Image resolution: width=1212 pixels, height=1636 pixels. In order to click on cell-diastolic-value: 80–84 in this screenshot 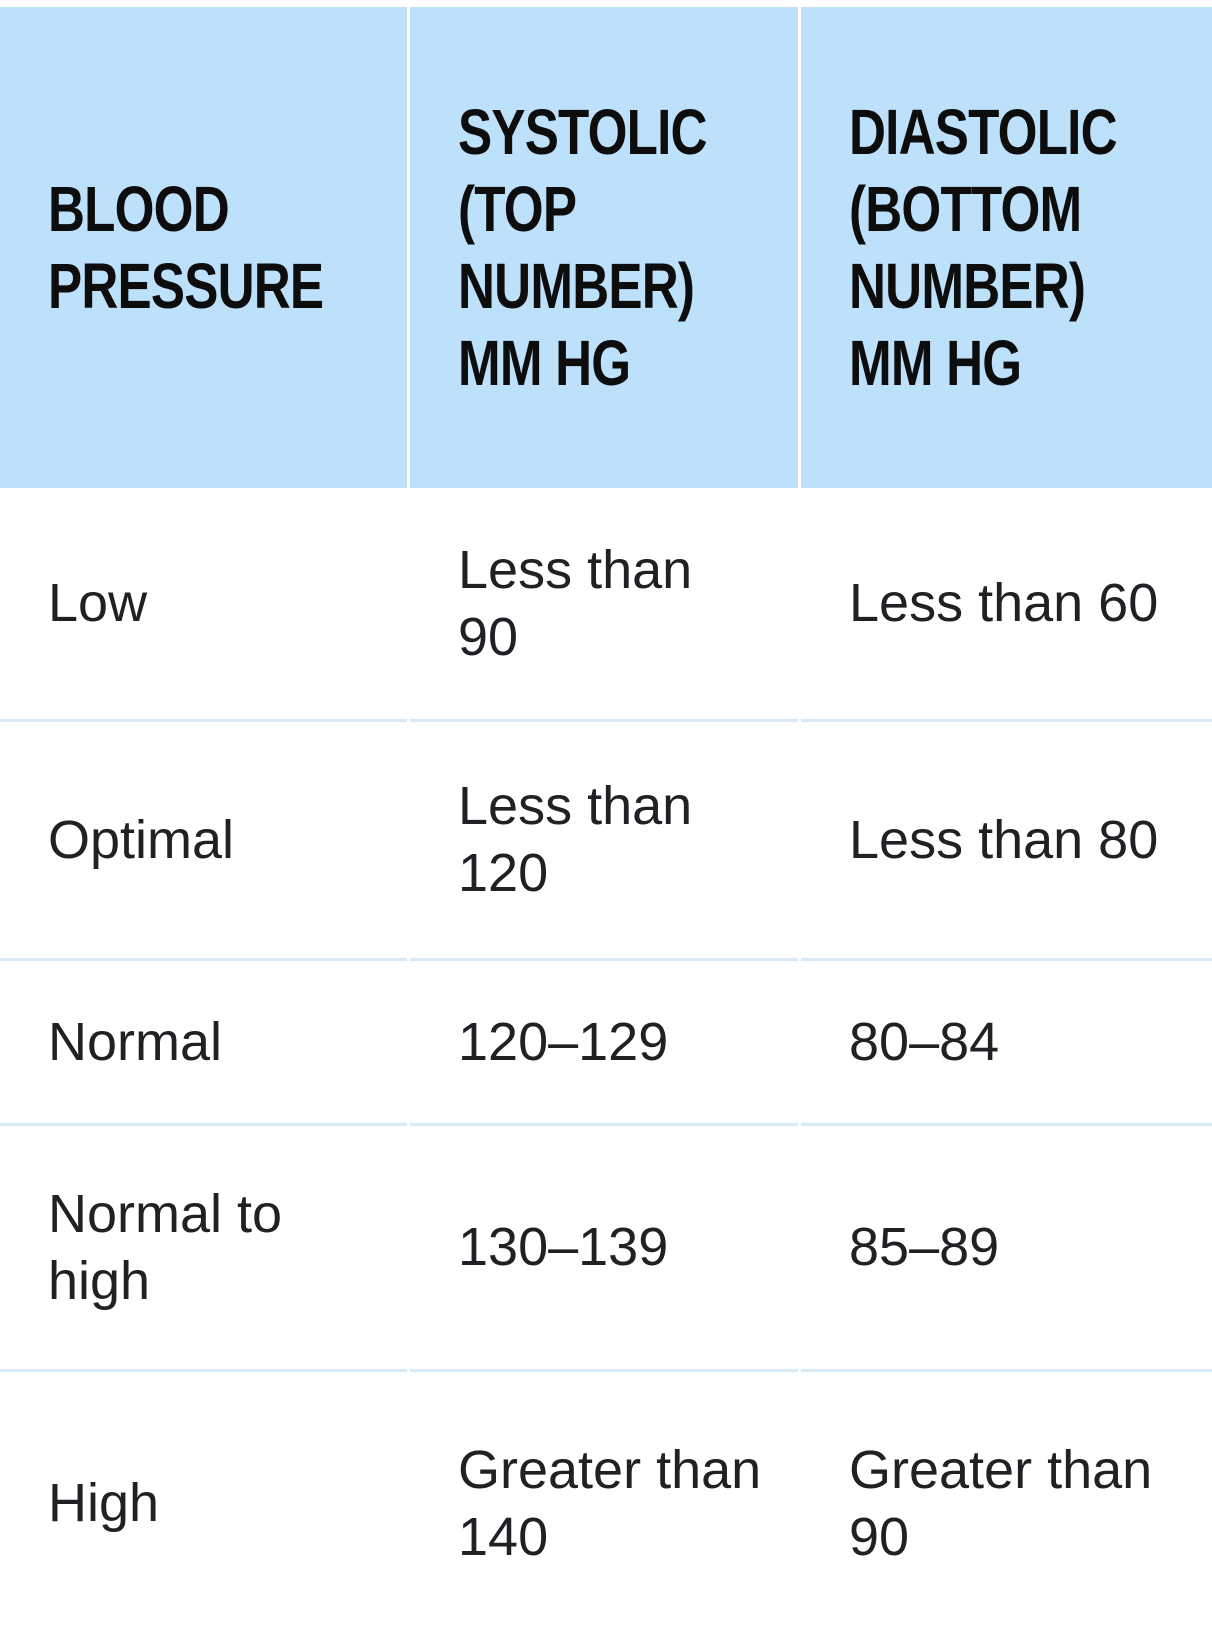, I will do `click(1006, 1043)`.